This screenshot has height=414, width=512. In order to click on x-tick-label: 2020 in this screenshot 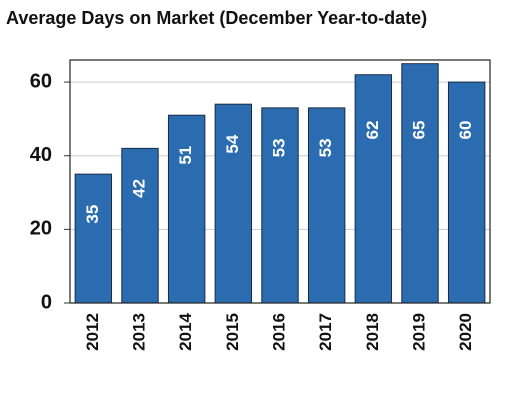, I will do `click(465, 332)`.